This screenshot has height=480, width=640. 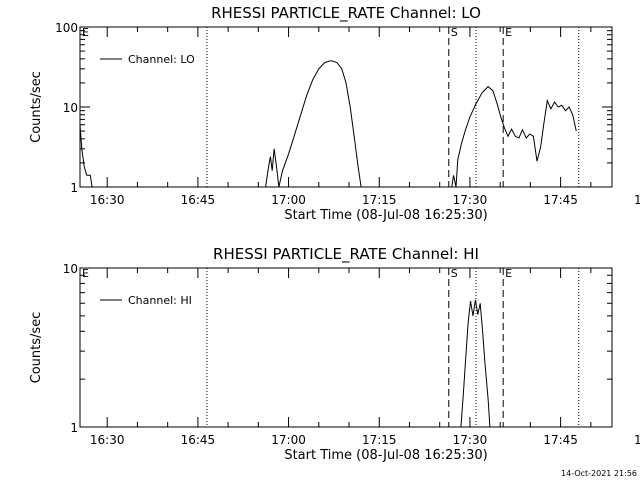 What do you see at coordinates (160, 300) in the screenshot?
I see `legend-label: Channel: HI` at bounding box center [160, 300].